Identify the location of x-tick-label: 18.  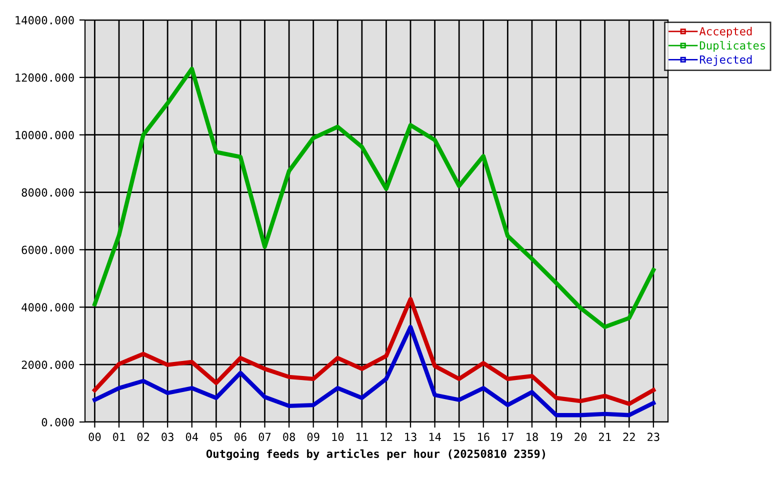
(532, 437).